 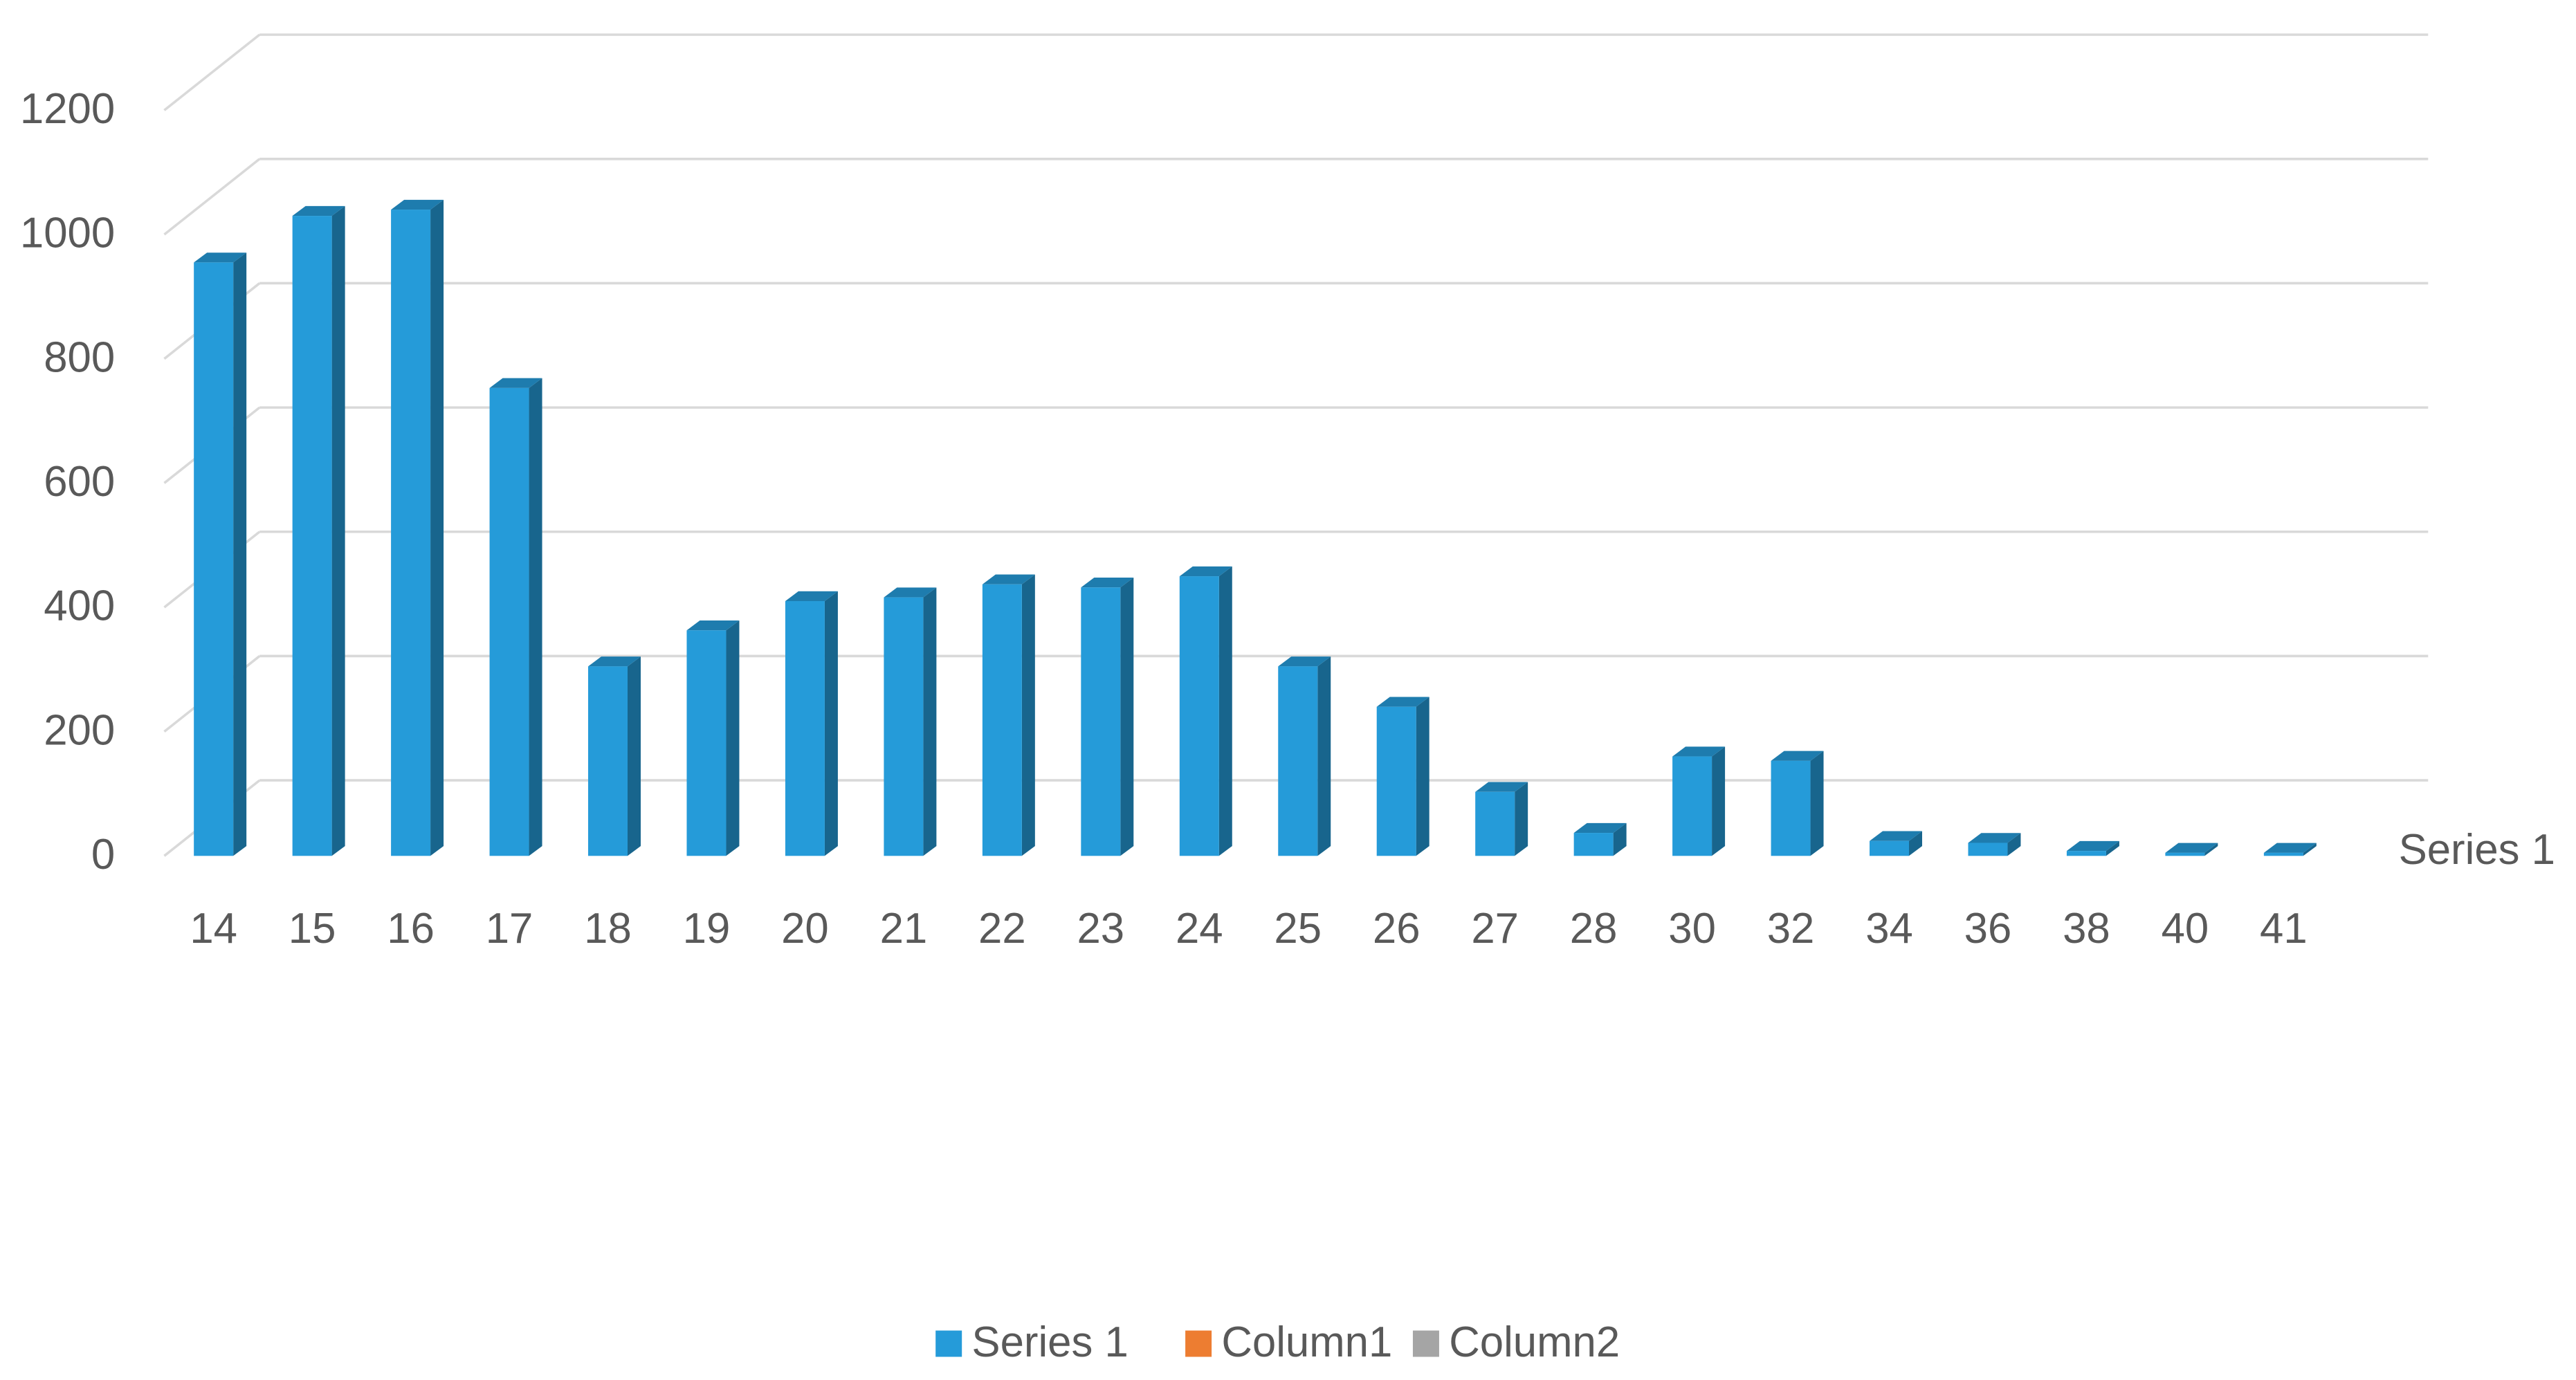 I want to click on y-tick-label: 200, so click(x=80, y=730).